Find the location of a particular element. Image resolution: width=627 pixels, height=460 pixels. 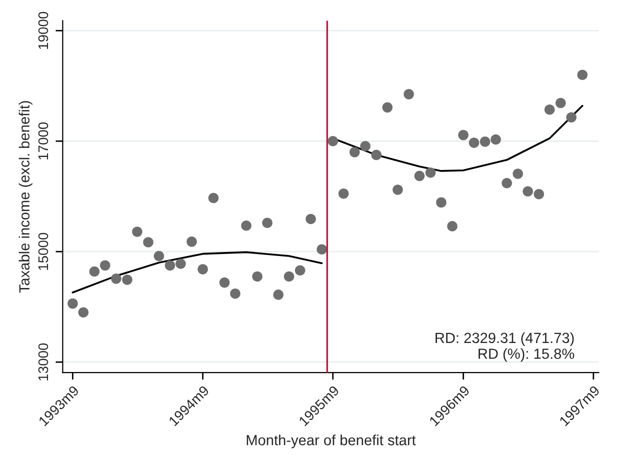

annotation: RD (%): 15.8% is located at coordinates (526, 355).